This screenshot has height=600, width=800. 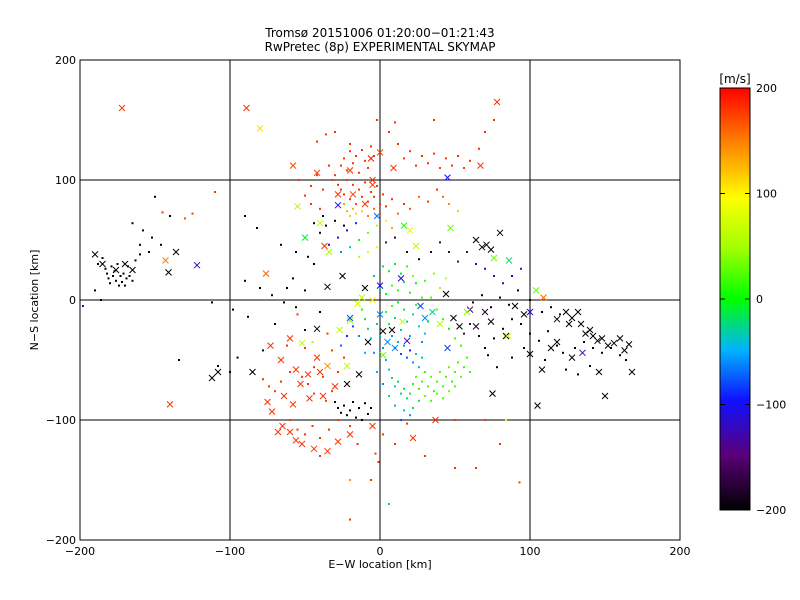 What do you see at coordinates (72, 300) in the screenshot?
I see `y-tick-label: 0` at bounding box center [72, 300].